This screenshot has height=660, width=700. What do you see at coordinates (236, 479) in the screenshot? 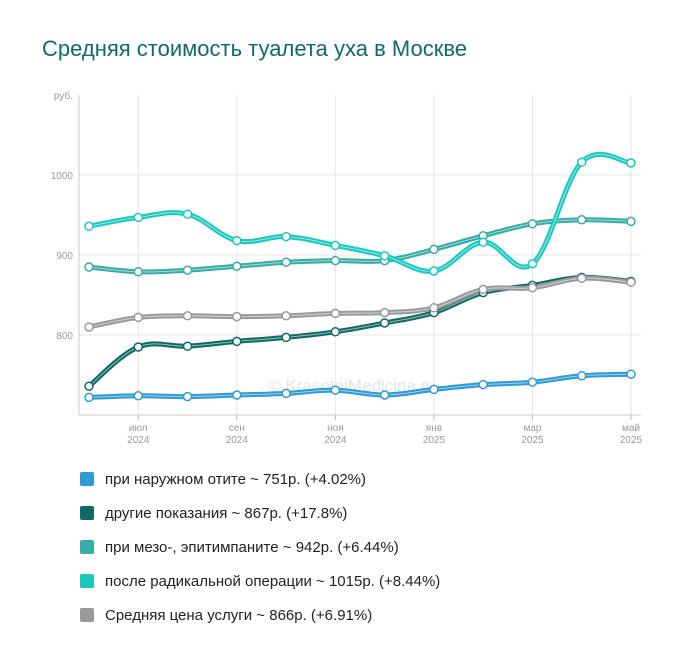
I see `legend-label: при наружном отите ~ 751р. (+4.02%)` at bounding box center [236, 479].